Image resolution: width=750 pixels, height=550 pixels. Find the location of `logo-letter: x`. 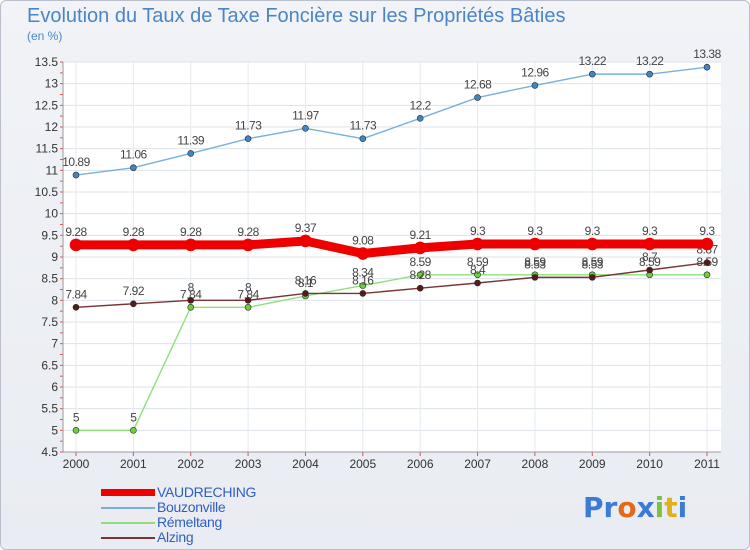

logo-letter: x is located at coordinates (645, 507).